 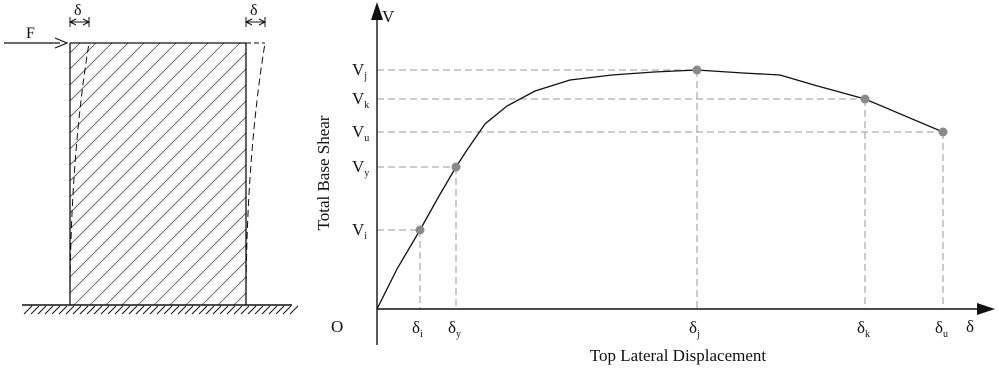 I want to click on marker-u, so click(x=943, y=132).